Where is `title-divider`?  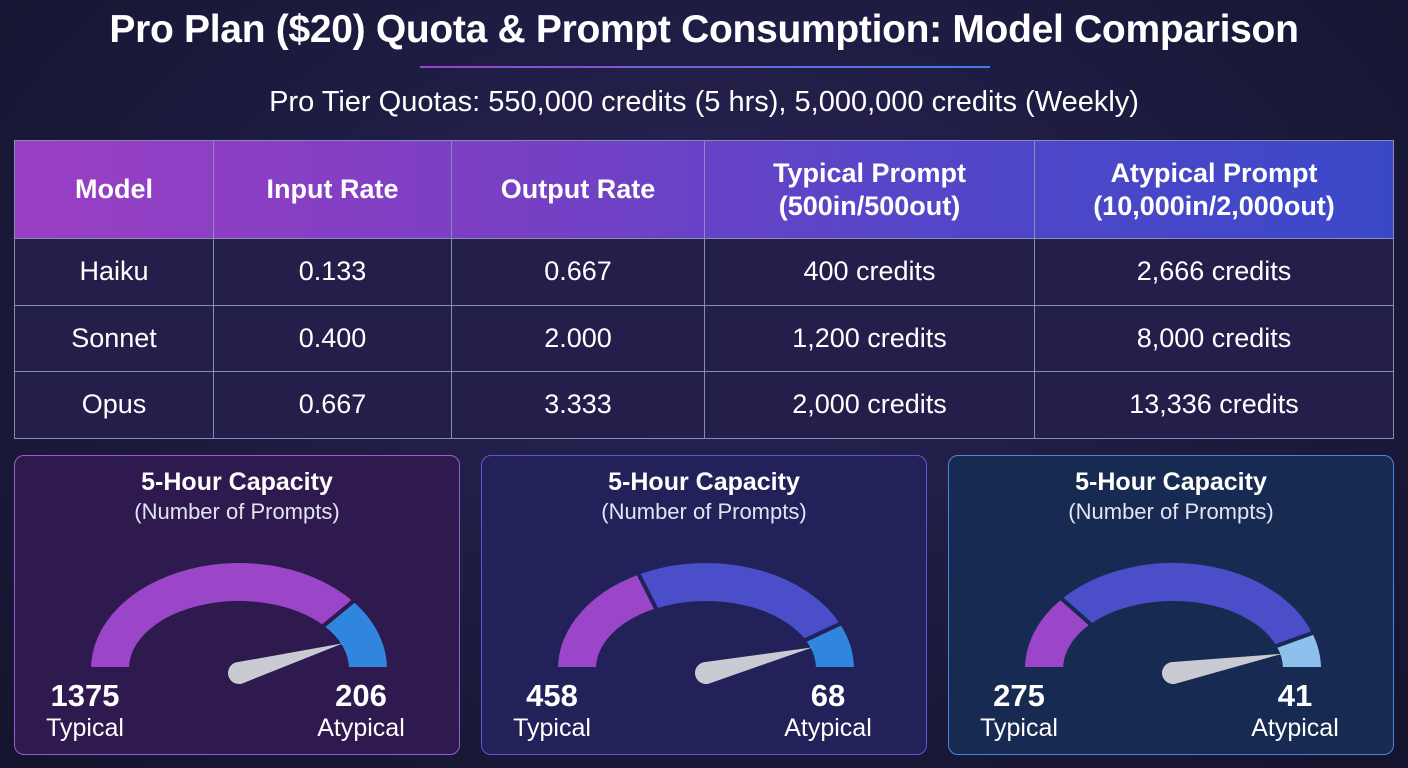
title-divider is located at coordinates (705, 67).